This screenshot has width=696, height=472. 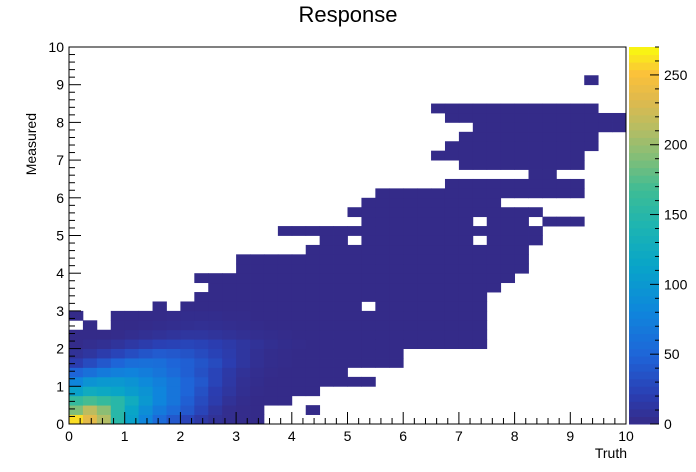 What do you see at coordinates (668, 424) in the screenshot?
I see `colorbar-tick-label: 0` at bounding box center [668, 424].